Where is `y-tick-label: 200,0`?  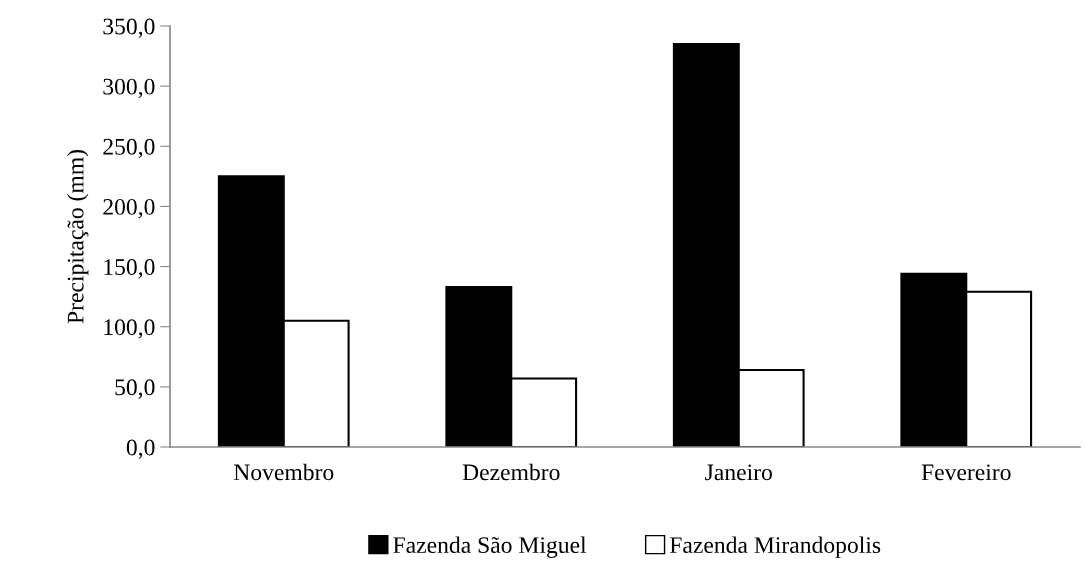 y-tick-label: 200,0 is located at coordinates (129, 208).